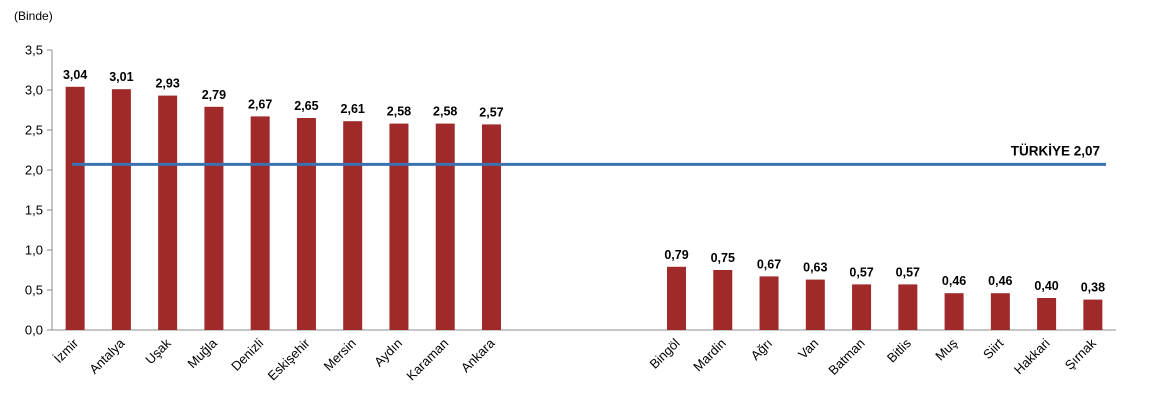 The height and width of the screenshot is (414, 1166). Describe the element at coordinates (34, 330) in the screenshot. I see `y-tick-label: 0,0` at that location.